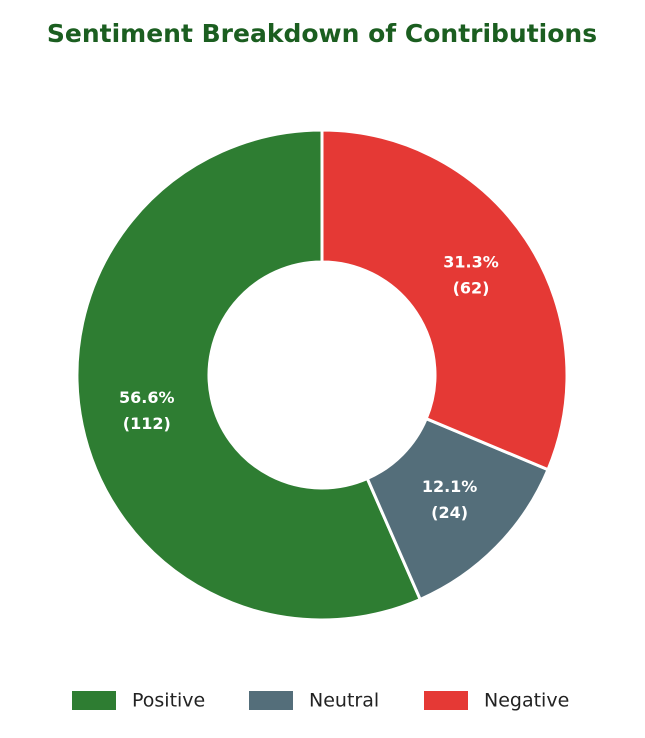 The image size is (645, 738). I want to click on legend-label: Neutral, so click(344, 701).